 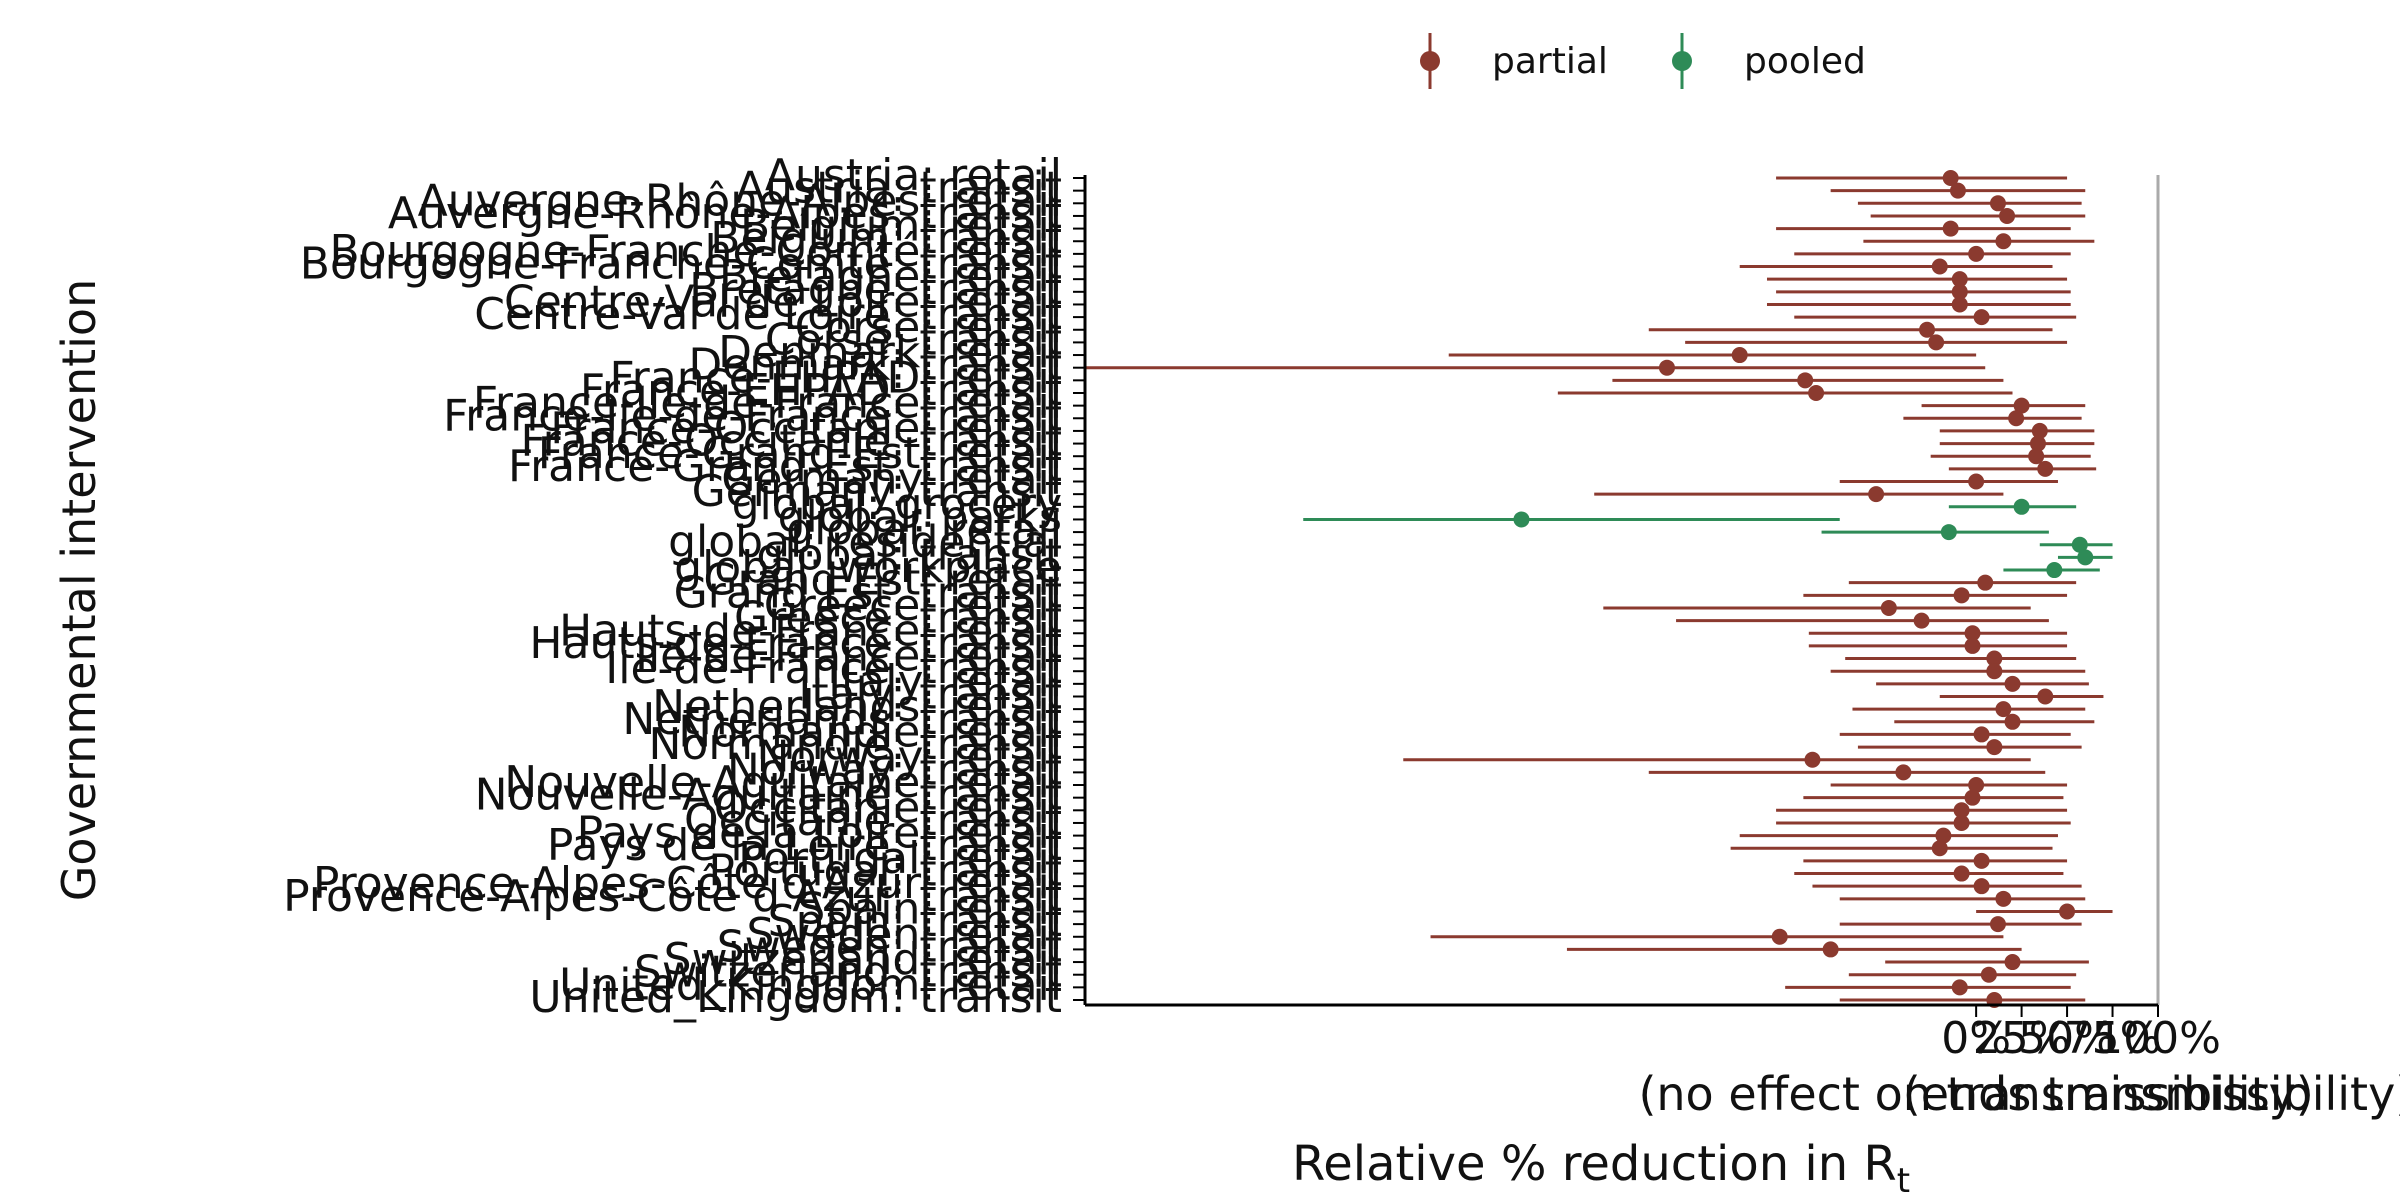 I want to click on y-tick-label: Occitanie: transit, so click(x=873, y=820).